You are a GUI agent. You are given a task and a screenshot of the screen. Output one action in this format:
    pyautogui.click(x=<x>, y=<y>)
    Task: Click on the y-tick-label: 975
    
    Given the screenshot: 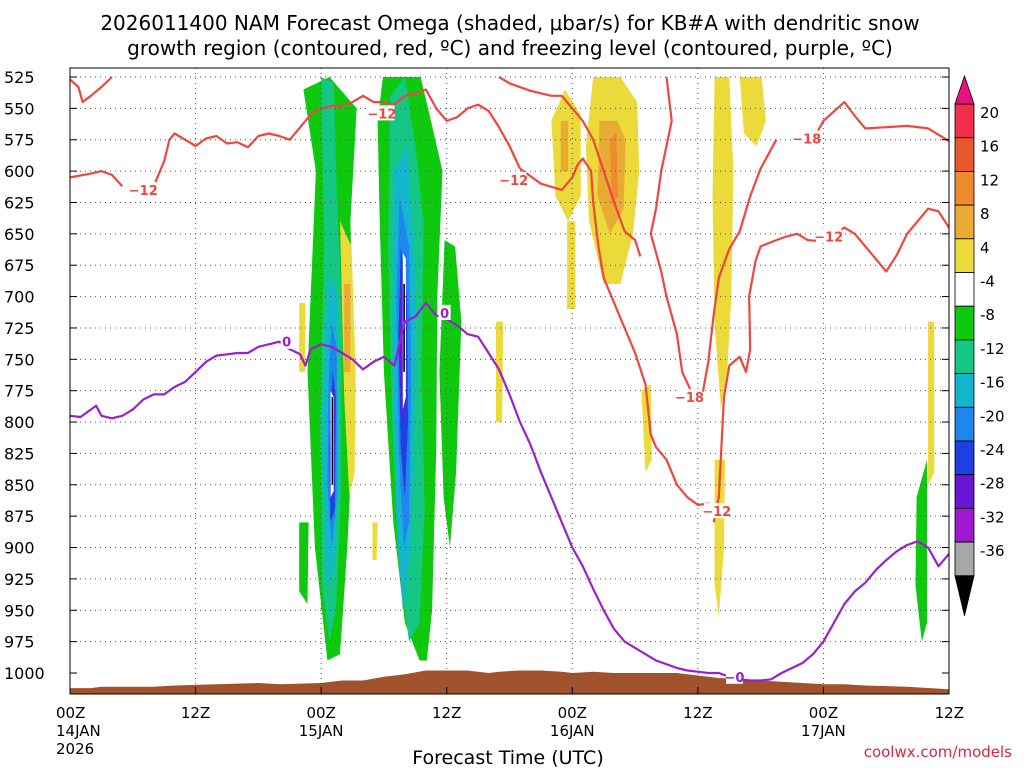 What is the action you would take?
    pyautogui.click(x=19, y=642)
    